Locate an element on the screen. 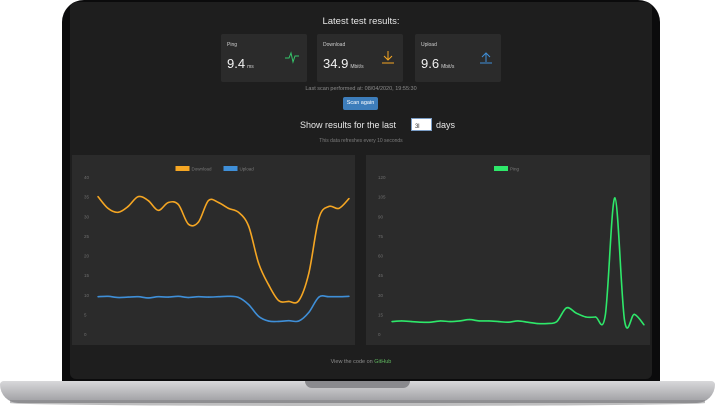 The height and width of the screenshot is (417, 715). refresh-note: This data refreshes every 10 seconds is located at coordinates (361, 141).